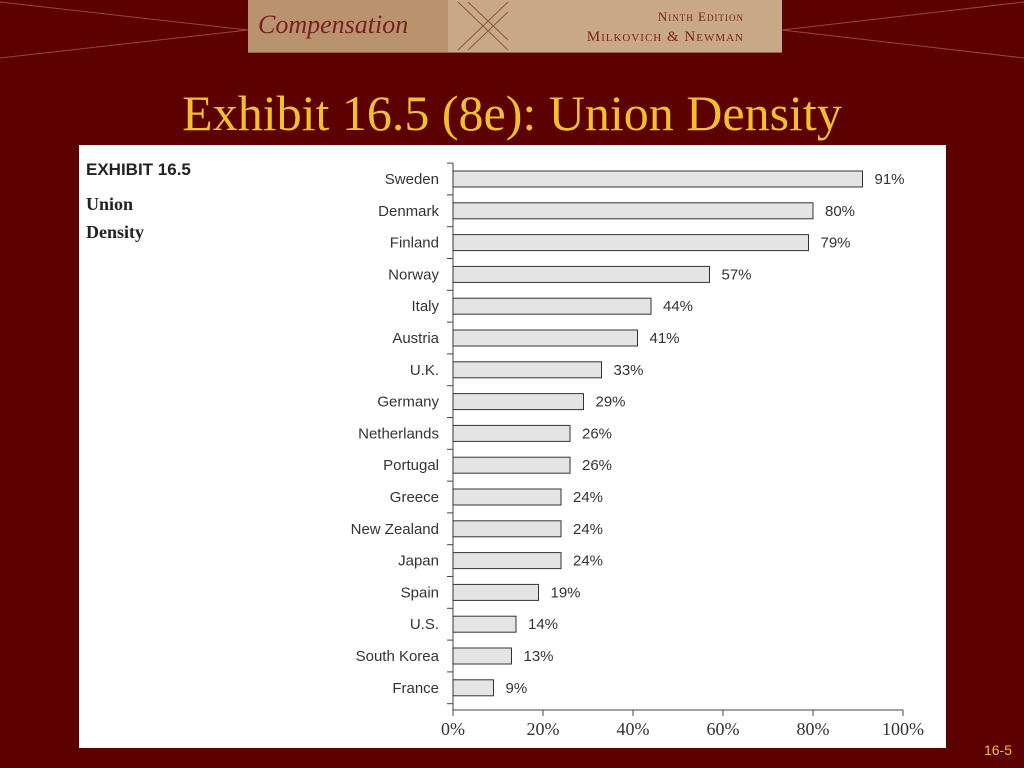 This screenshot has width=1024, height=768. I want to click on x-tick-label: 100%, so click(903, 729).